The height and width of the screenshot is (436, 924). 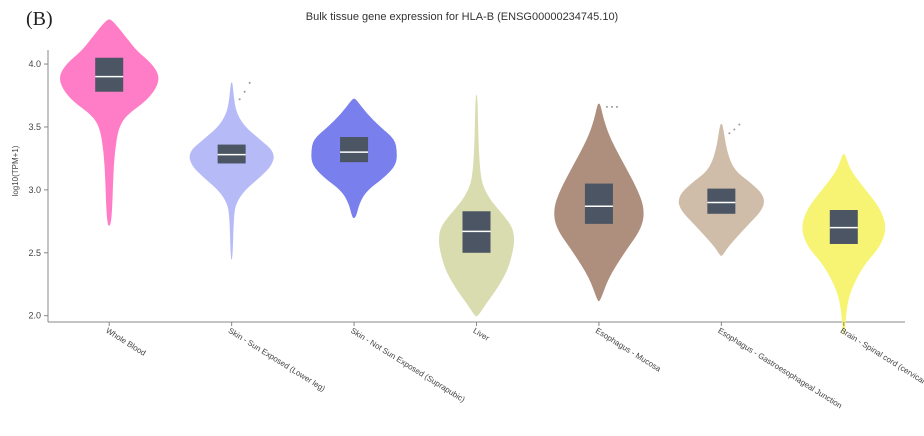 What do you see at coordinates (15, 170) in the screenshot?
I see `y-axis-label: log10(TPM+1)` at bounding box center [15, 170].